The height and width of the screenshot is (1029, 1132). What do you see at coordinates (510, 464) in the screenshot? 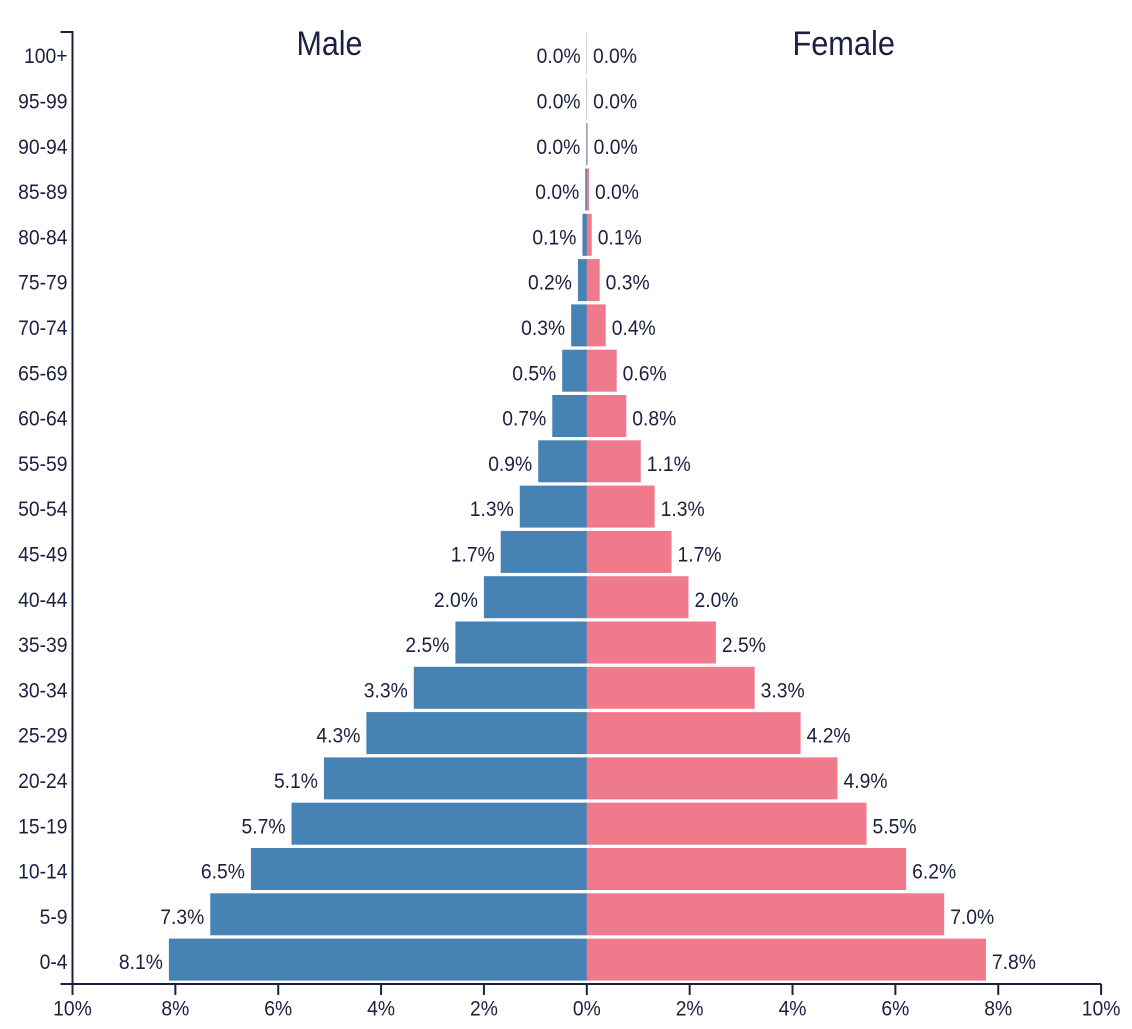
I see `svg-text: 0.9%` at bounding box center [510, 464].